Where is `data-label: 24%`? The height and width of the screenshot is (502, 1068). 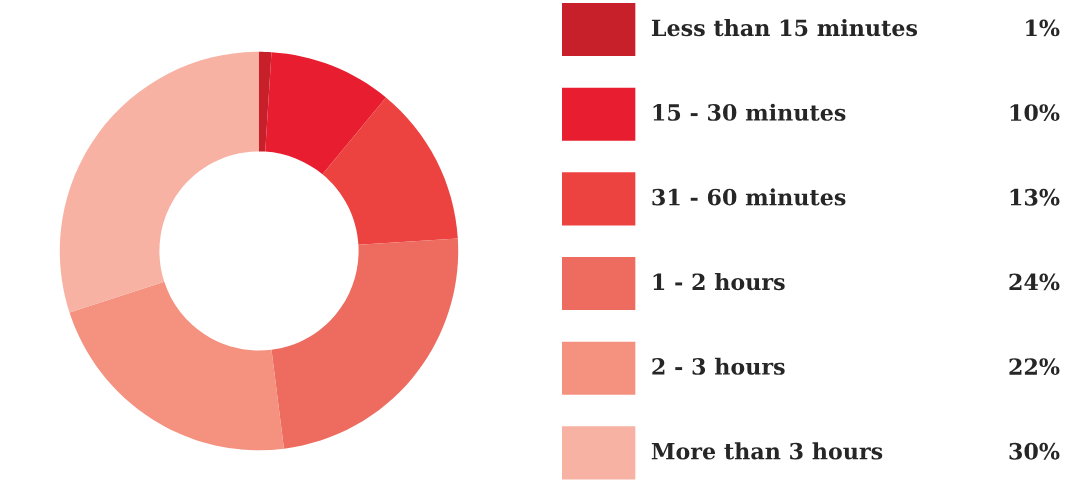 data-label: 24% is located at coordinates (1034, 282).